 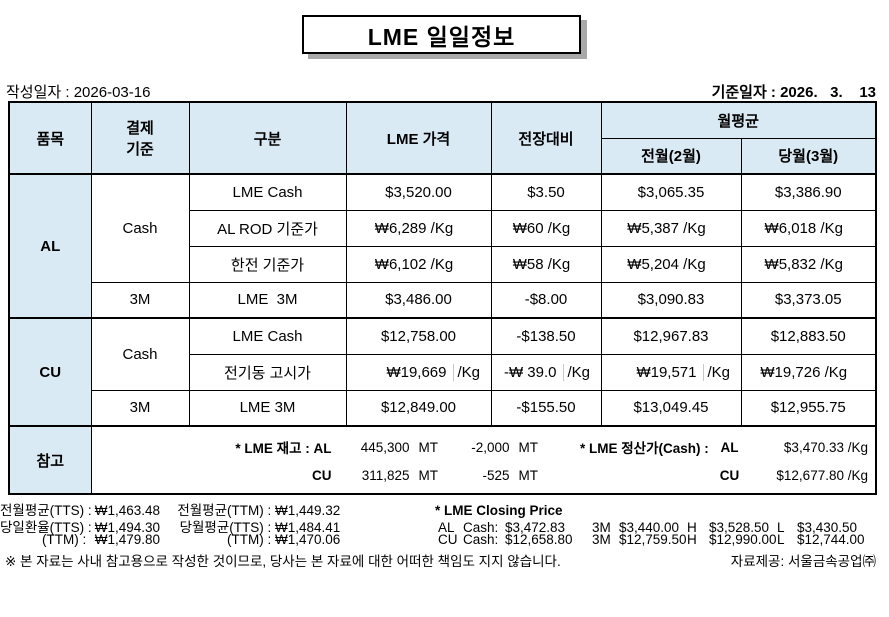 I want to click on data-provider: 자료제공: 서울금속공업㈜, so click(x=803, y=561).